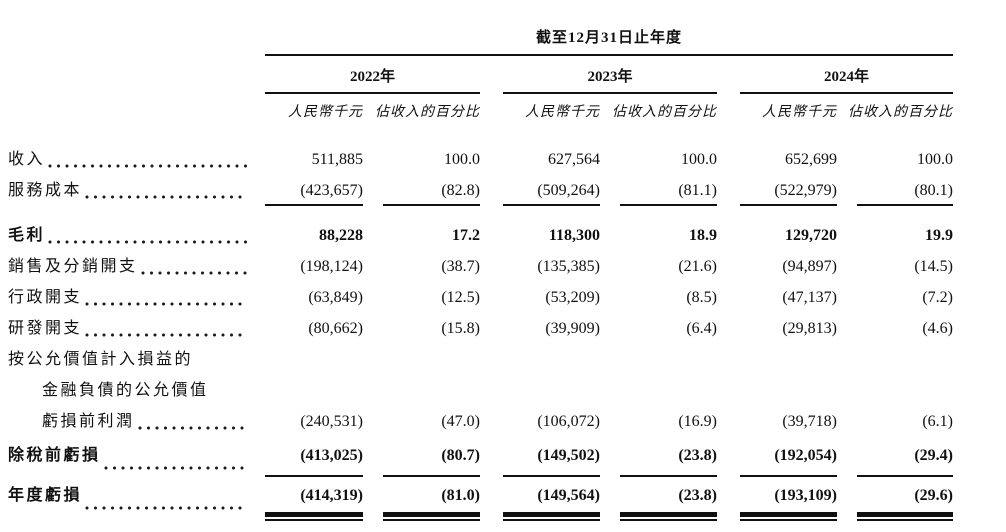 This screenshot has height=532, width=1006. Describe the element at coordinates (574, 159) in the screenshot. I see `value-cell: 627,564` at that location.